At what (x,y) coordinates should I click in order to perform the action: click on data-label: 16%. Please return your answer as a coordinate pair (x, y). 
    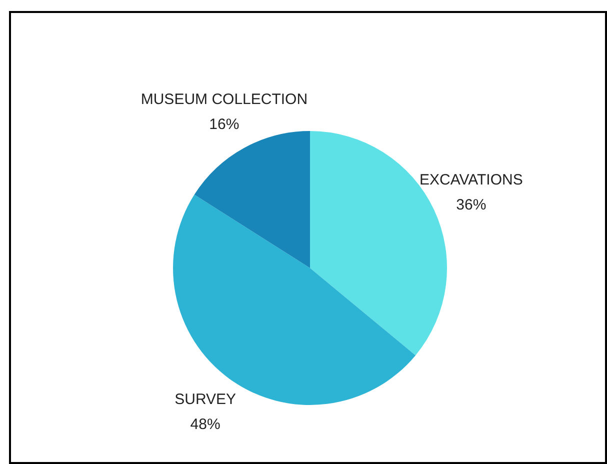
    Looking at the image, I should click on (224, 125).